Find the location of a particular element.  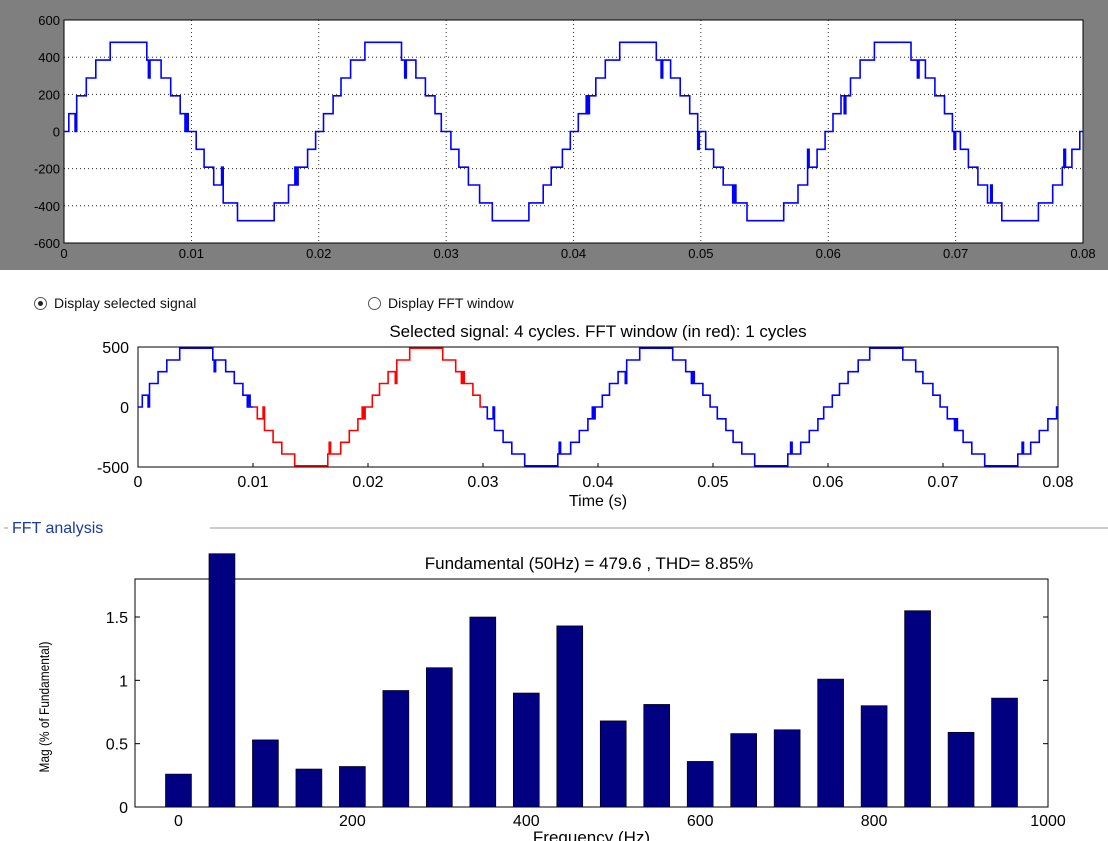

display-fft-window-radio: Display FFT window is located at coordinates (441, 303).